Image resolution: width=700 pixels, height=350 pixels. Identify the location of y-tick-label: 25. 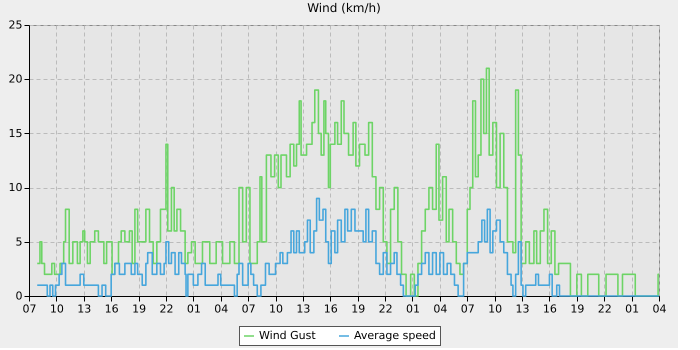
(15, 25).